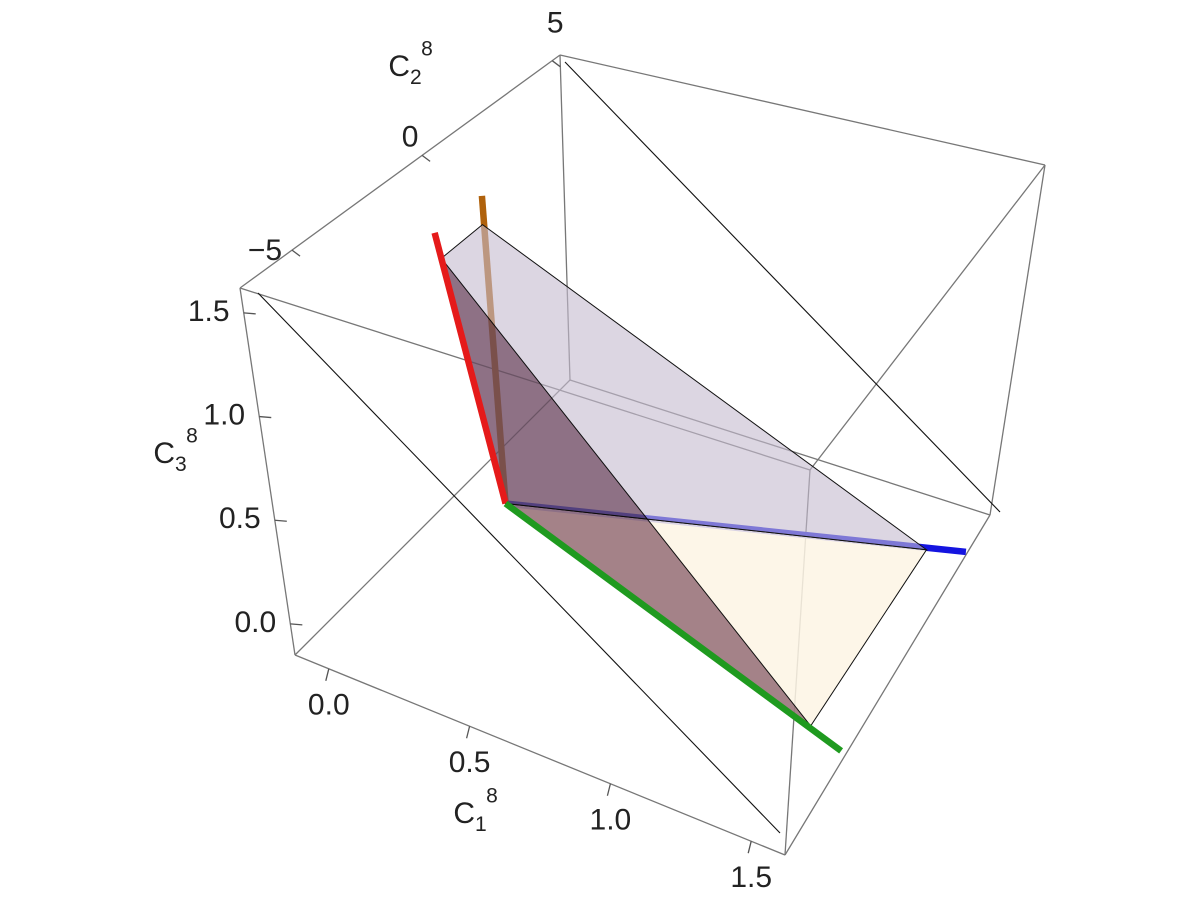 This screenshot has height=900, width=1200. Describe the element at coordinates (492, 796) in the screenshot. I see `x-axis-label-superscript: 8` at that location.